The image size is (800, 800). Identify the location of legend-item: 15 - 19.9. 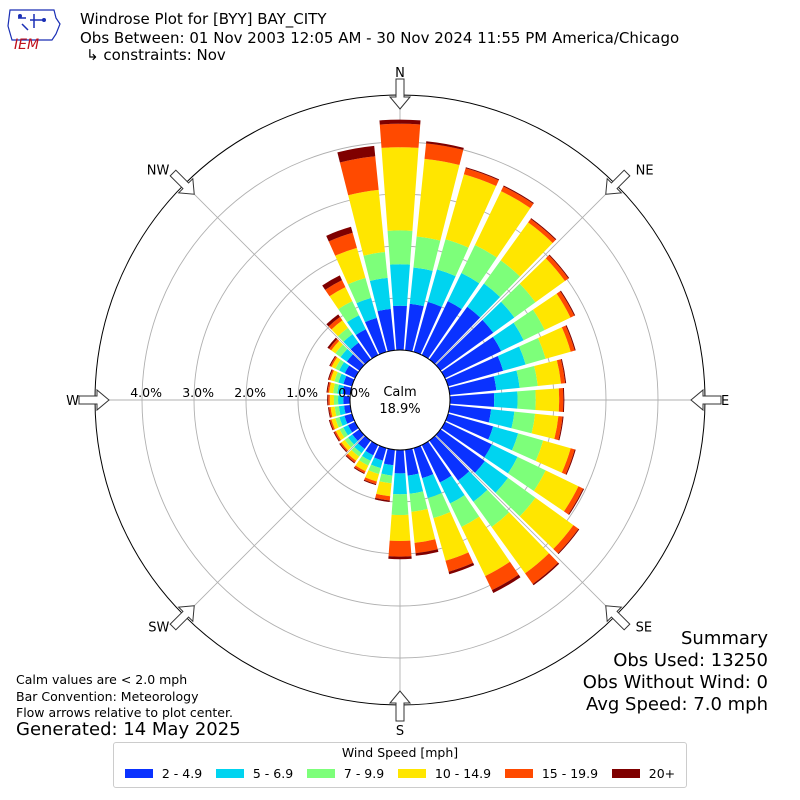
(551, 773).